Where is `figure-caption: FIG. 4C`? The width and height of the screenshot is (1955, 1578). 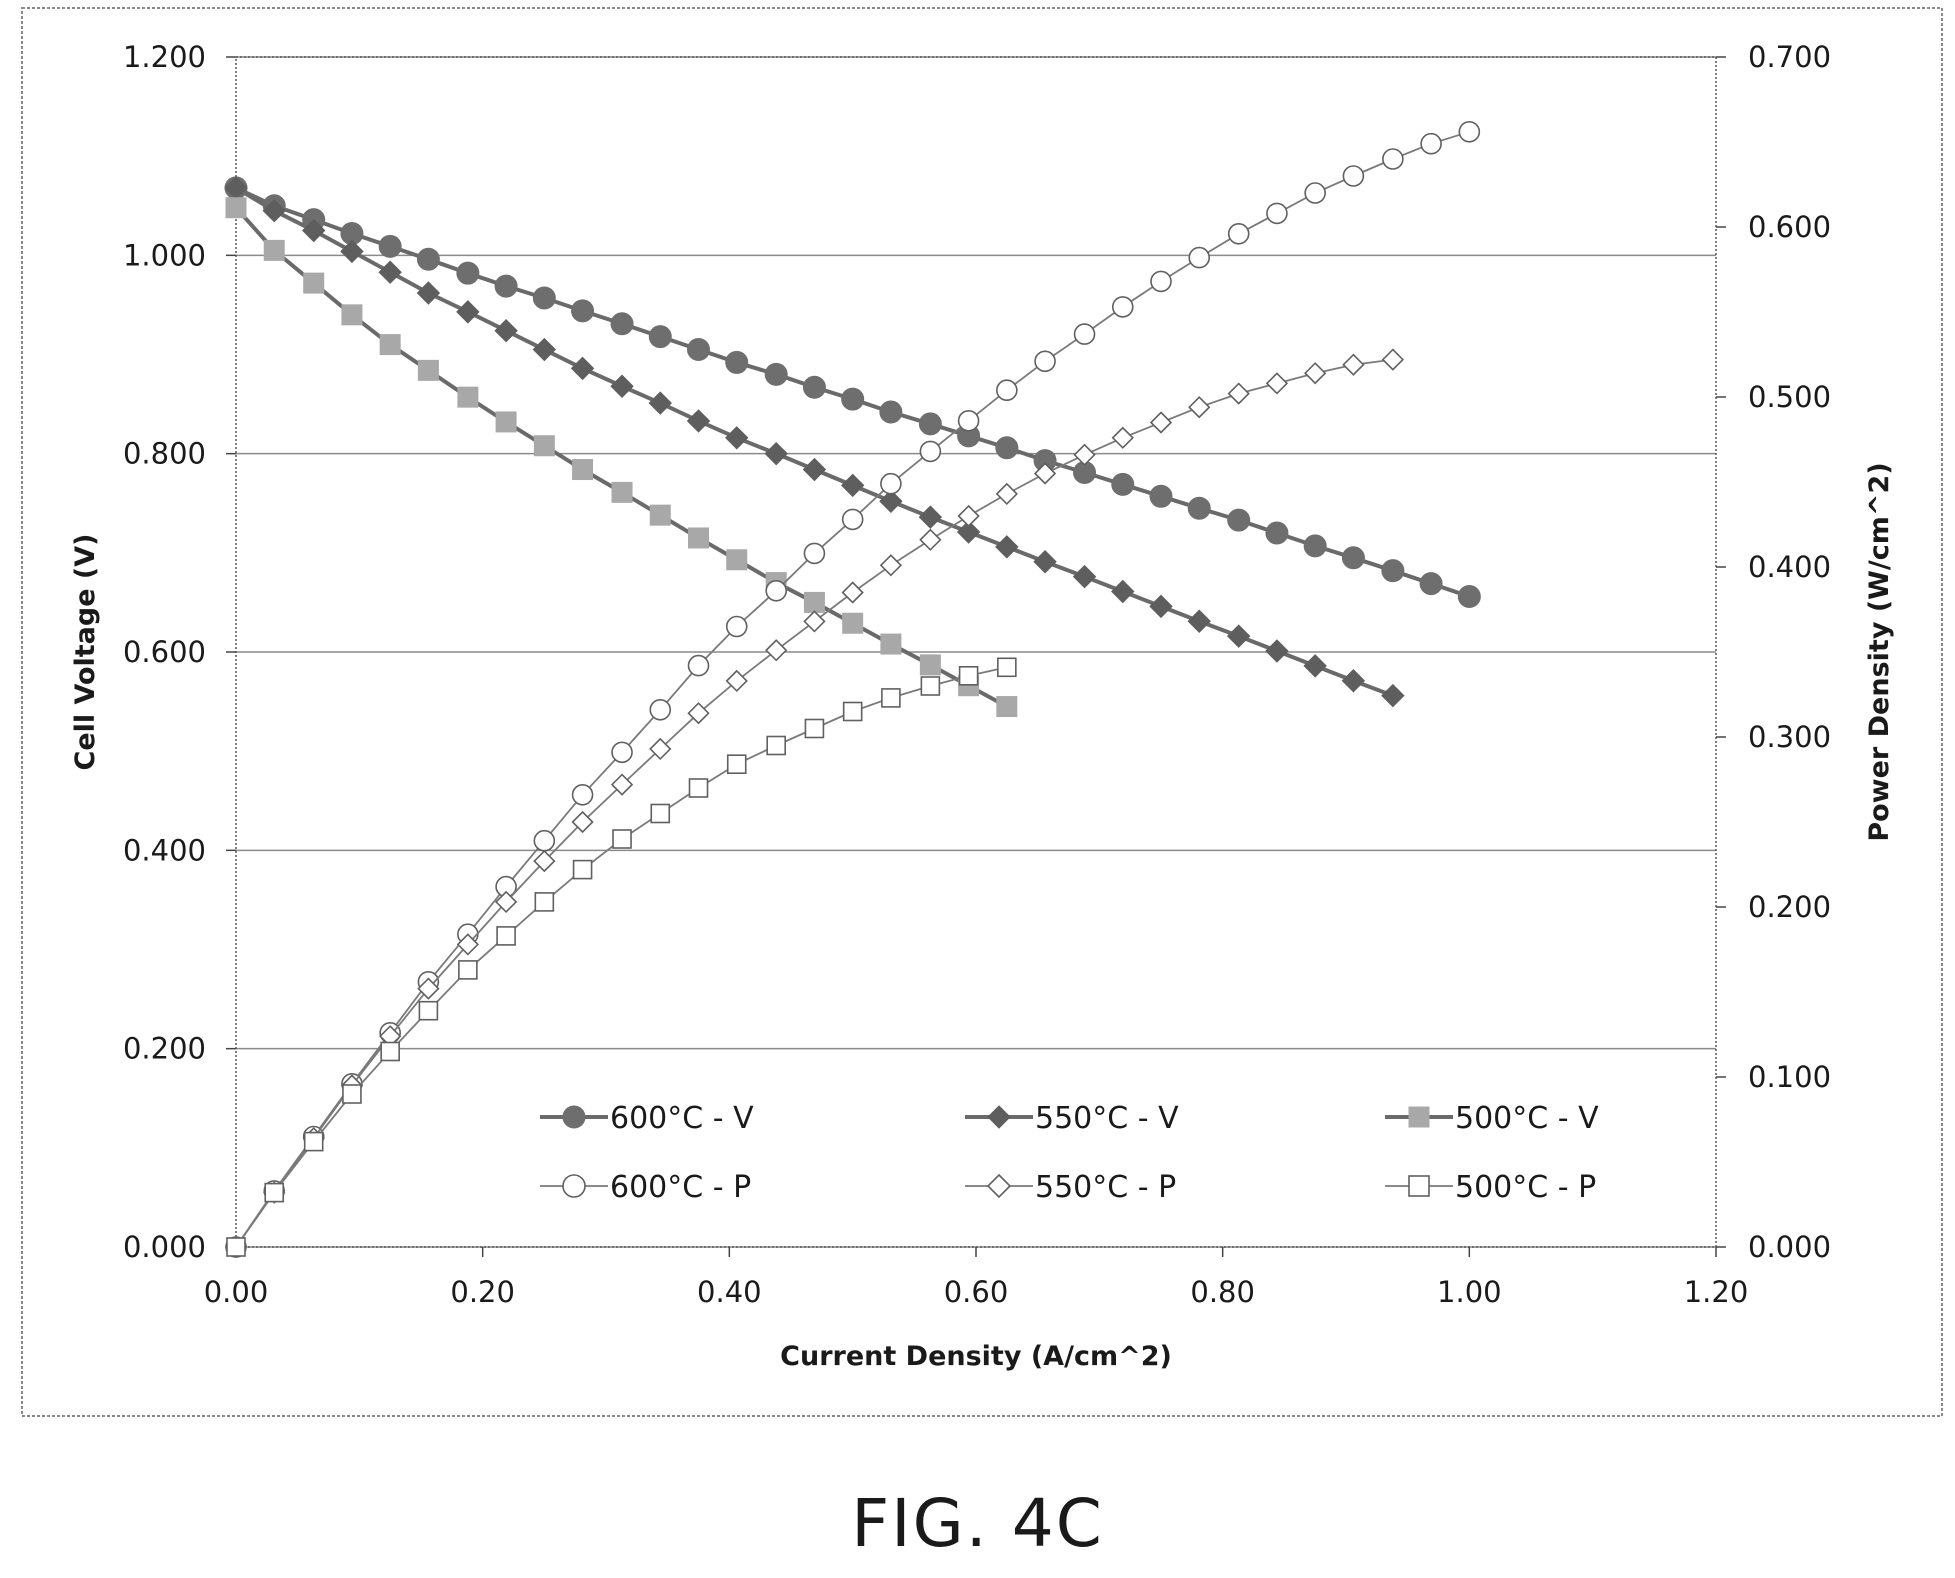 figure-caption: FIG. 4C is located at coordinates (977, 1523).